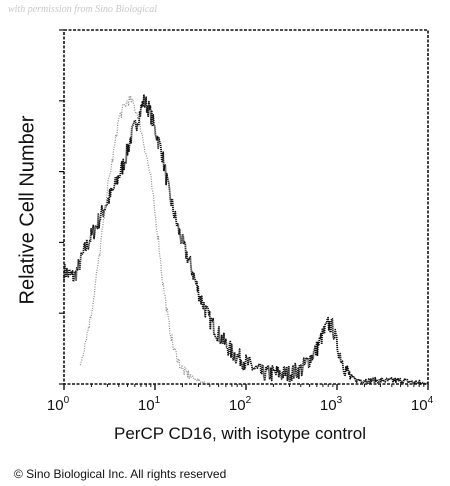 This screenshot has width=450, height=486. Describe the element at coordinates (58, 404) in the screenshot. I see `x-tick-label-0: 10⁰` at that location.